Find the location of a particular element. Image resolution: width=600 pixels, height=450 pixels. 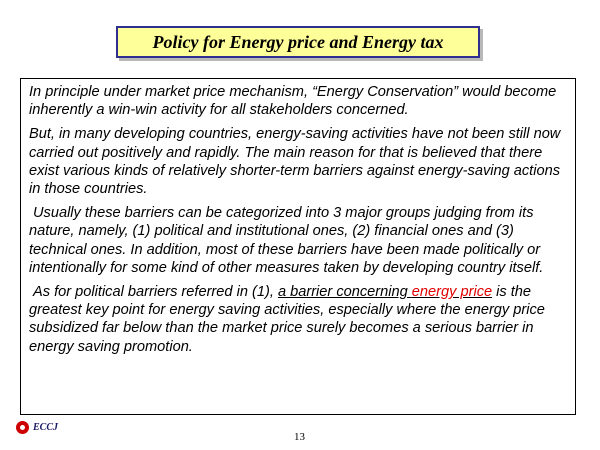

slide-title: Policy for Energy price and Energy tax is located at coordinates (298, 41).